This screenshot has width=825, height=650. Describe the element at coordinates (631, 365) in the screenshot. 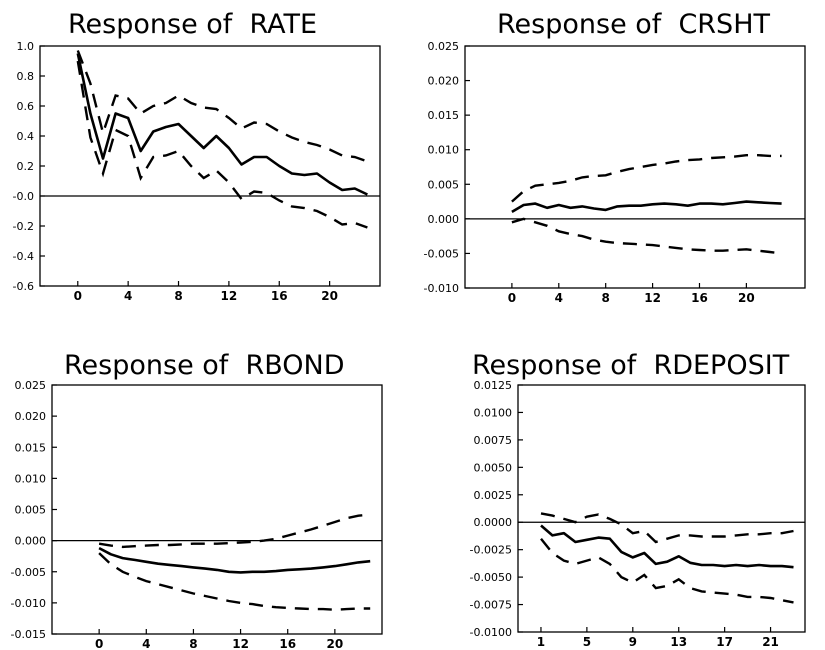

I see `panel-title: Response of RDEPOSIT` at that location.